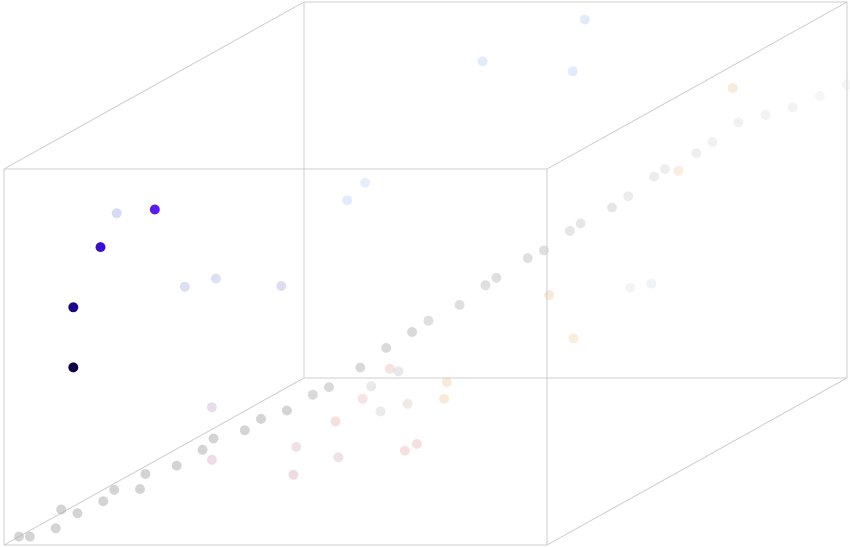  What do you see at coordinates (154, 85) in the screenshot?
I see `box-edge-depth-top-left` at bounding box center [154, 85].